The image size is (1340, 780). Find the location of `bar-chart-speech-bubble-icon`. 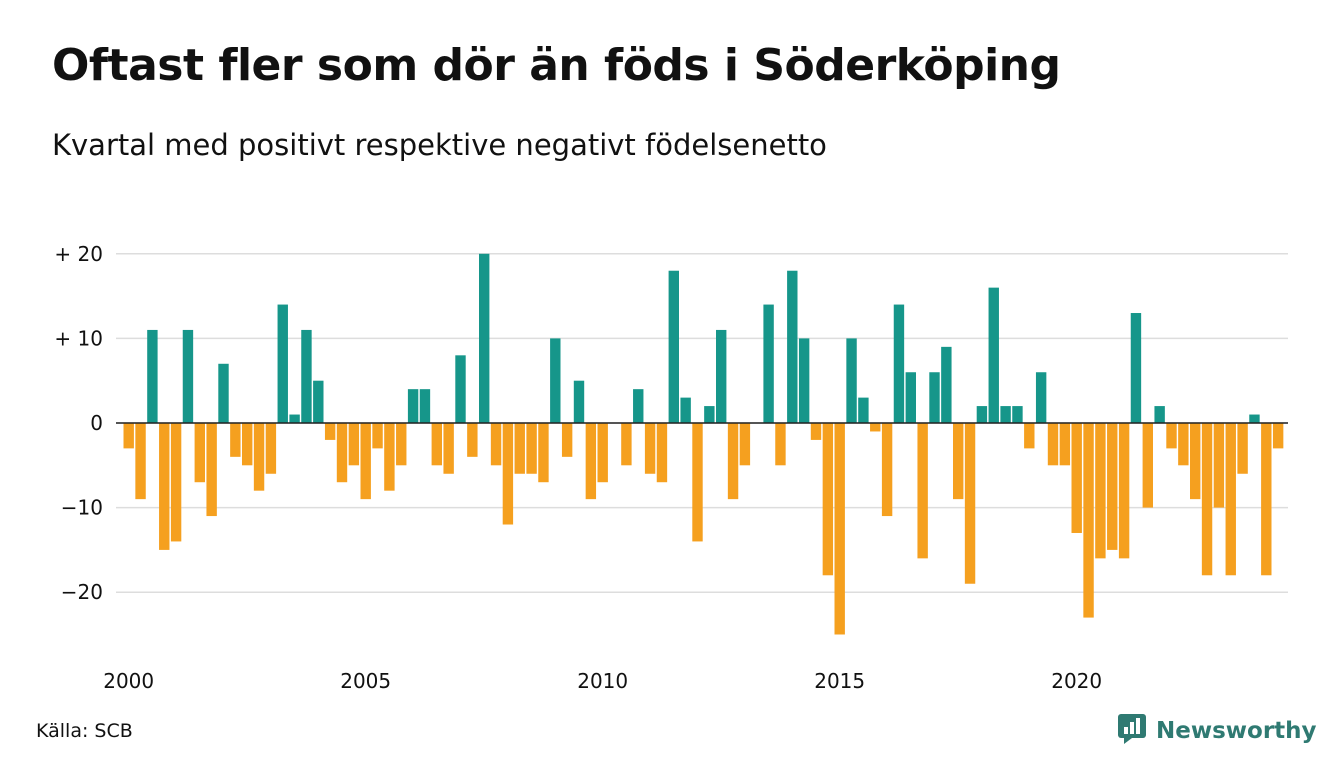

bar-chart-speech-bubble-icon is located at coordinates (1132, 731).